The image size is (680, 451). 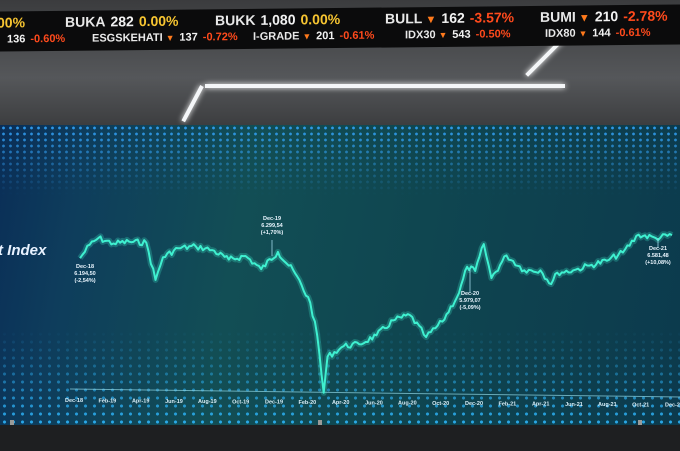 I want to click on x-tick-label: Feb-19, so click(x=107, y=401).